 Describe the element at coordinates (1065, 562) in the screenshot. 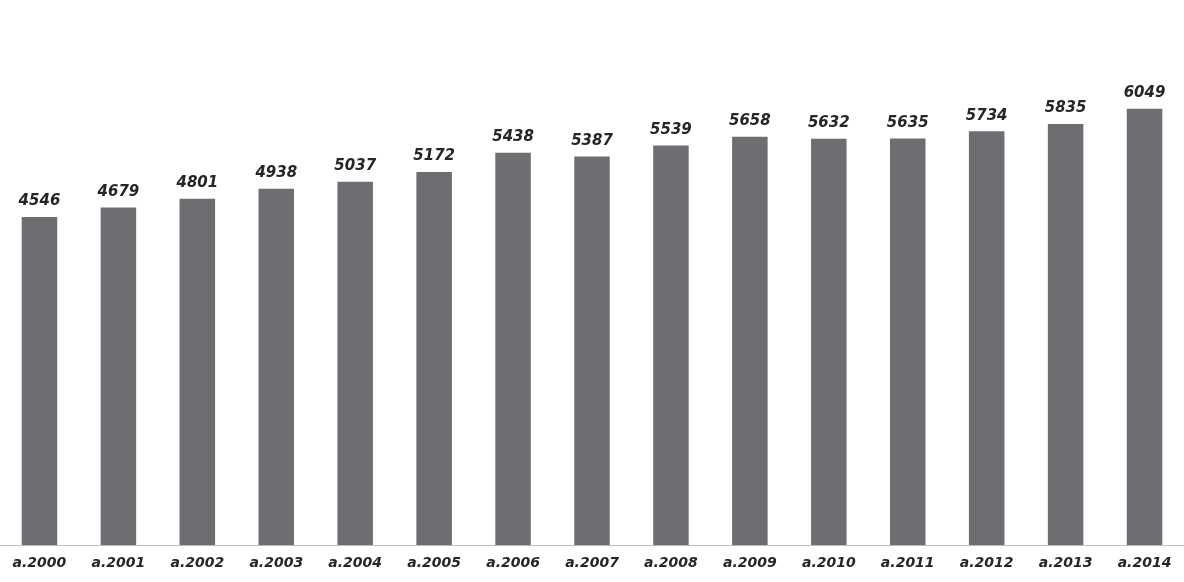

I see `x-tick-label: a.2013` at that location.